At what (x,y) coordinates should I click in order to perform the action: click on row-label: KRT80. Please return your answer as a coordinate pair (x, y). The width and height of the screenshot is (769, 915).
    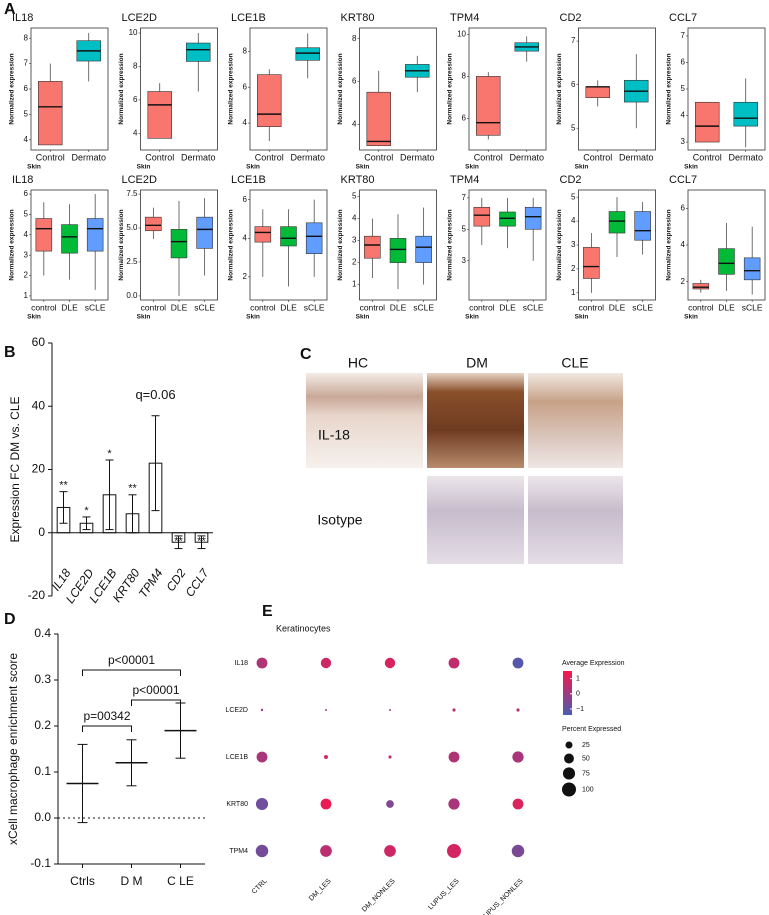
    Looking at the image, I should click on (237, 804).